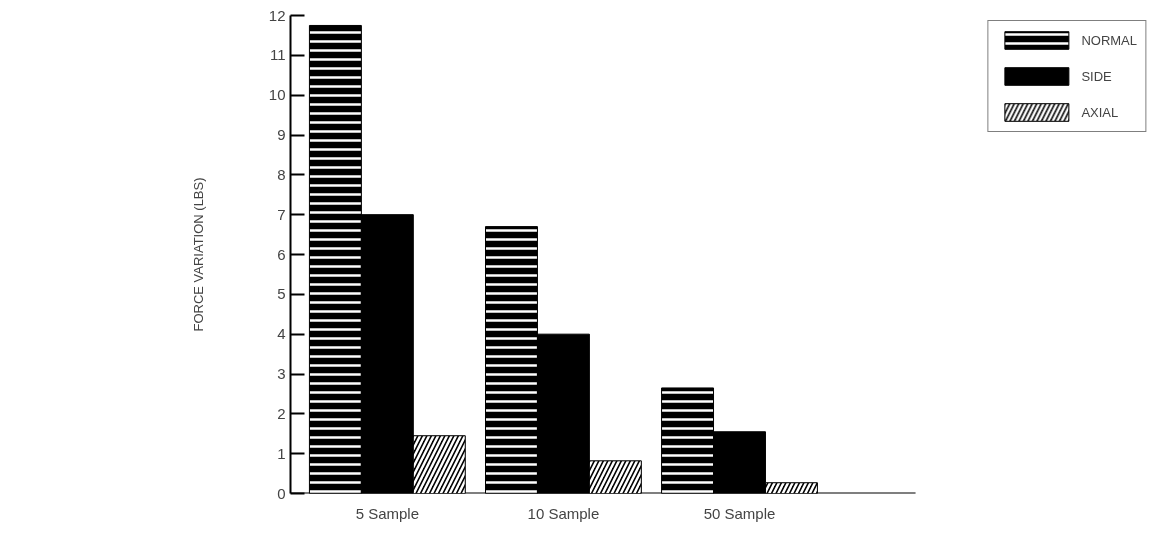  What do you see at coordinates (281, 413) in the screenshot?
I see `y-tick-label: 2` at bounding box center [281, 413].